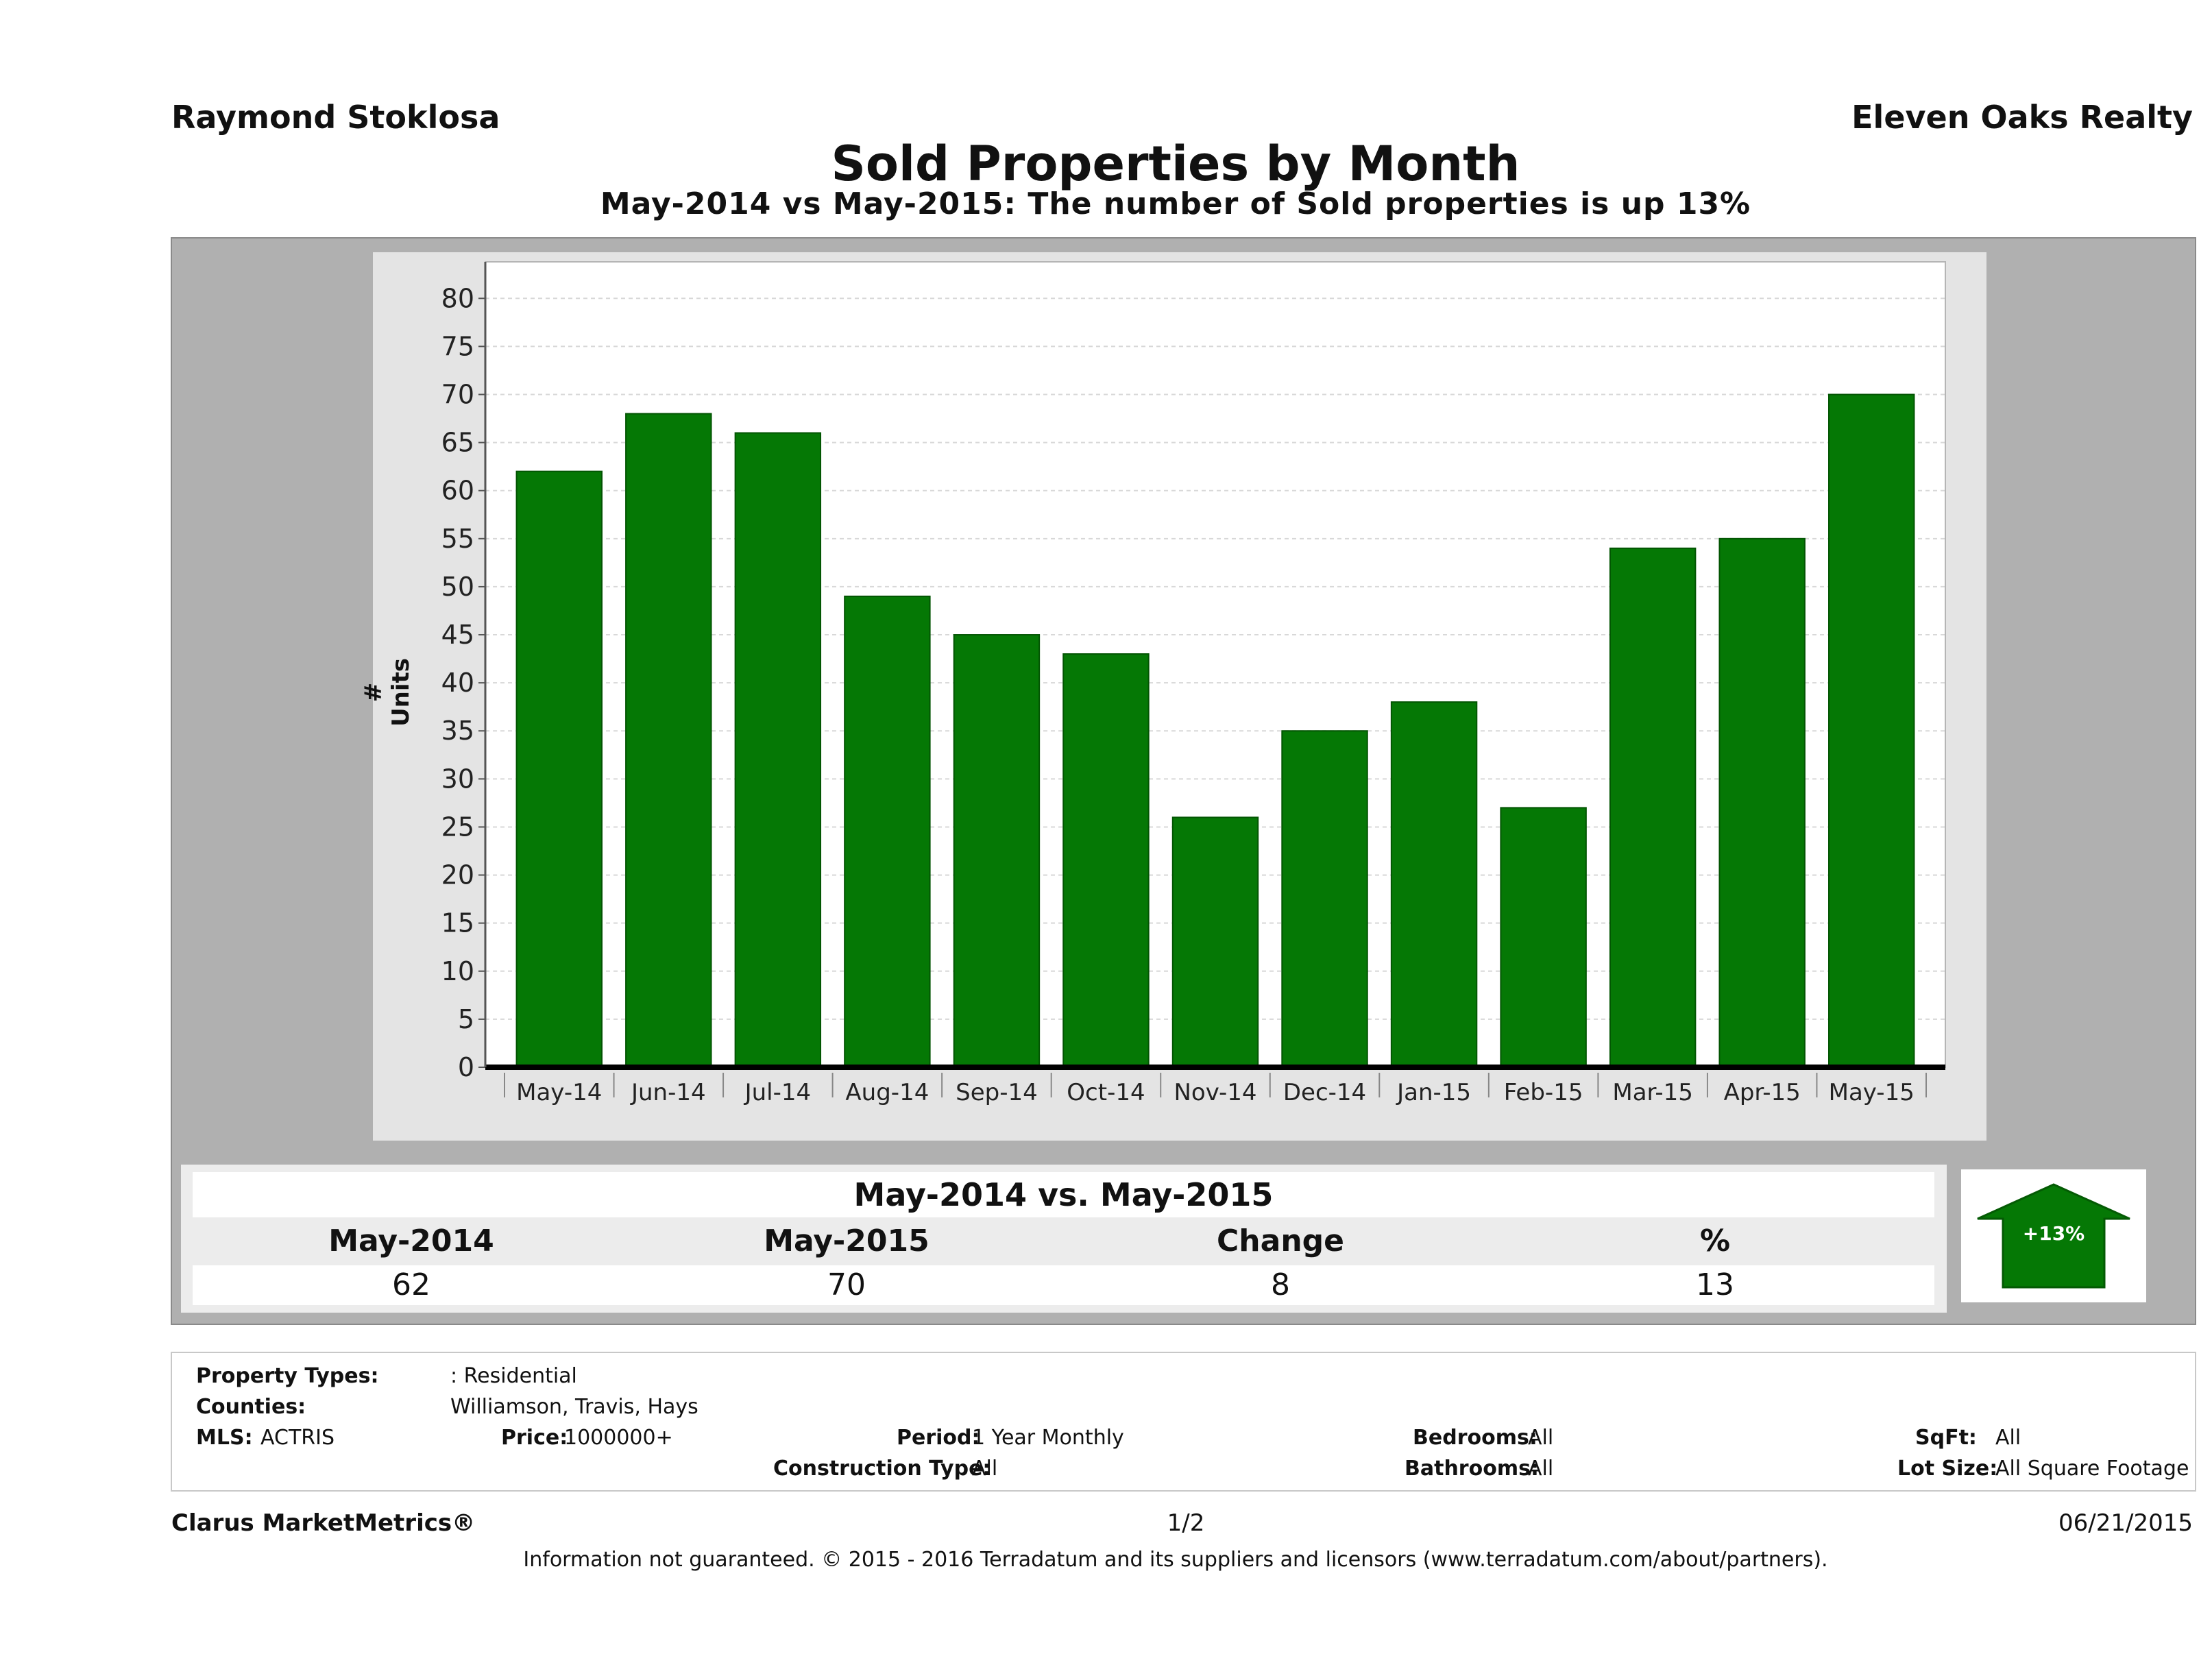  I want to click on x-tick-label: Nov-14, so click(1215, 1092).